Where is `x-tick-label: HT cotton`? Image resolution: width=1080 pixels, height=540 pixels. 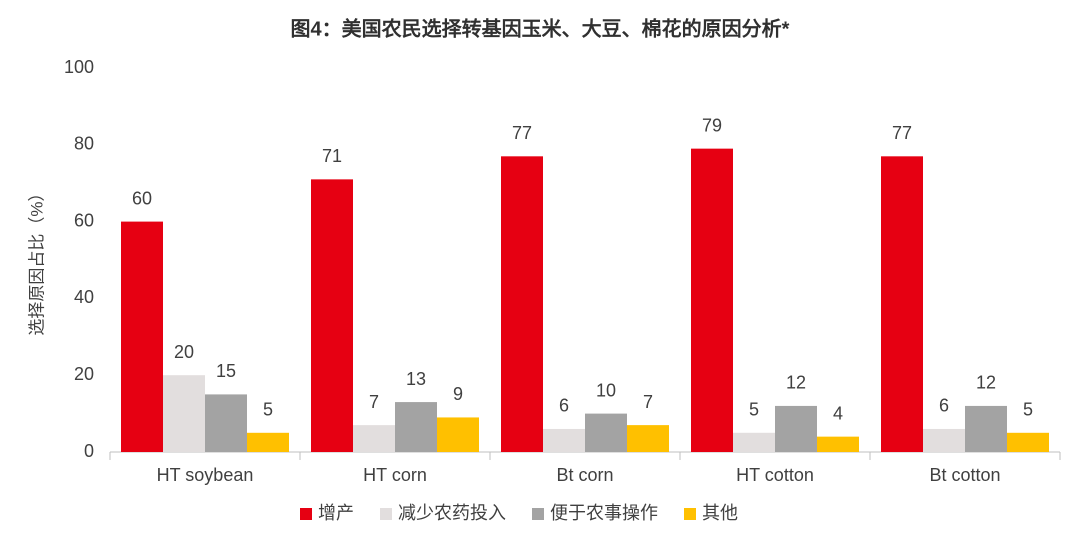 x-tick-label: HT cotton is located at coordinates (775, 475).